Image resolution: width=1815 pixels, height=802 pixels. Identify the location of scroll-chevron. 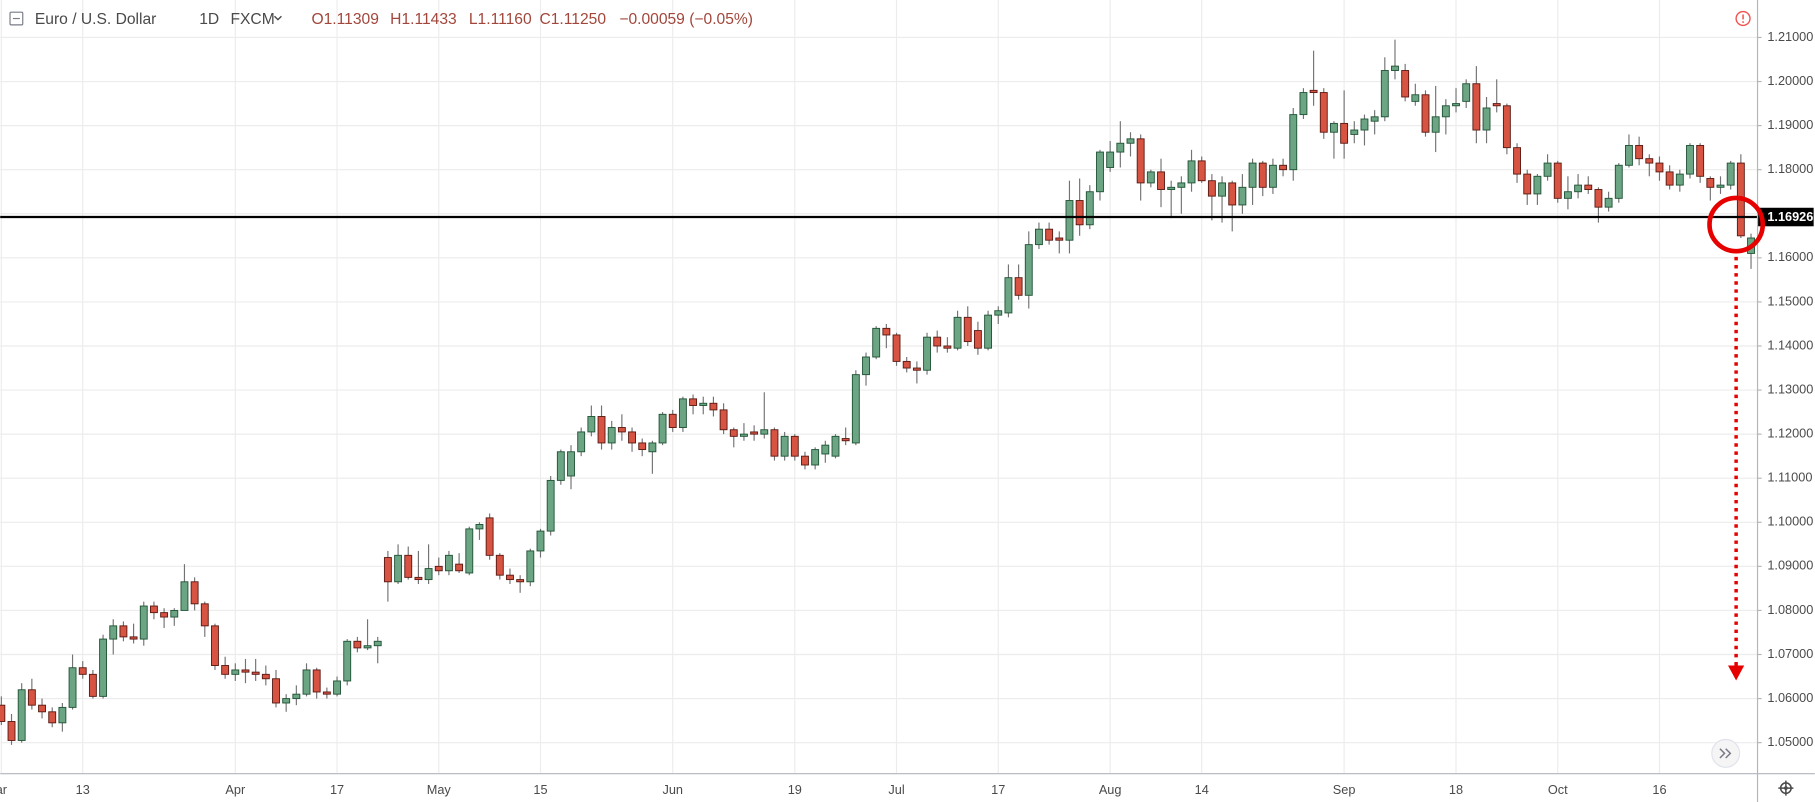
(1722, 753).